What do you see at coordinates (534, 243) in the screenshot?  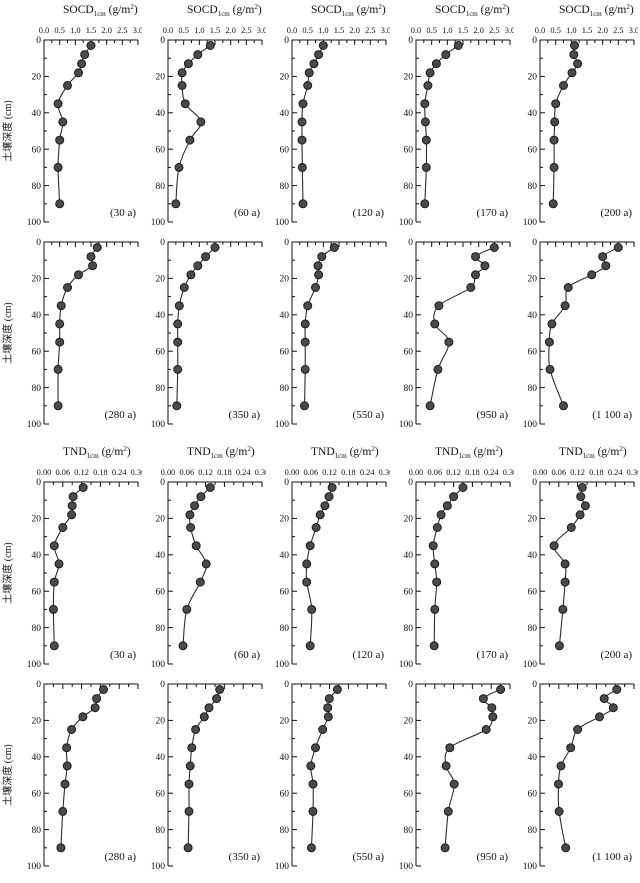 I see `y-tick-label: 0` at bounding box center [534, 243].